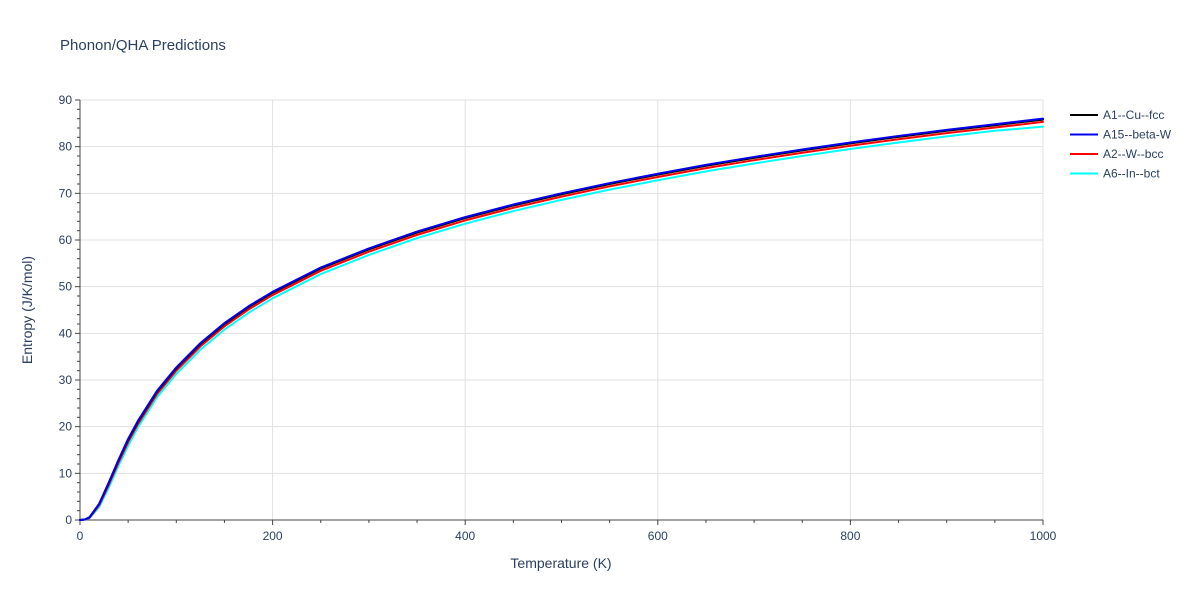 The width and height of the screenshot is (1200, 600). I want to click on legend-item: A1--Cu--fcc, so click(1117, 115).